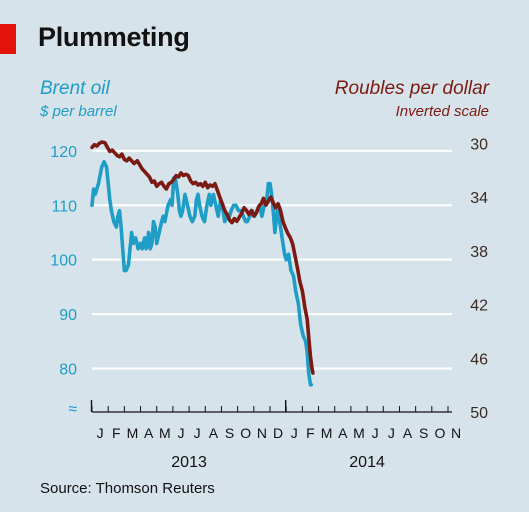 The height and width of the screenshot is (512, 529). Describe the element at coordinates (64, 206) in the screenshot. I see `left-tick-label: 110` at that location.